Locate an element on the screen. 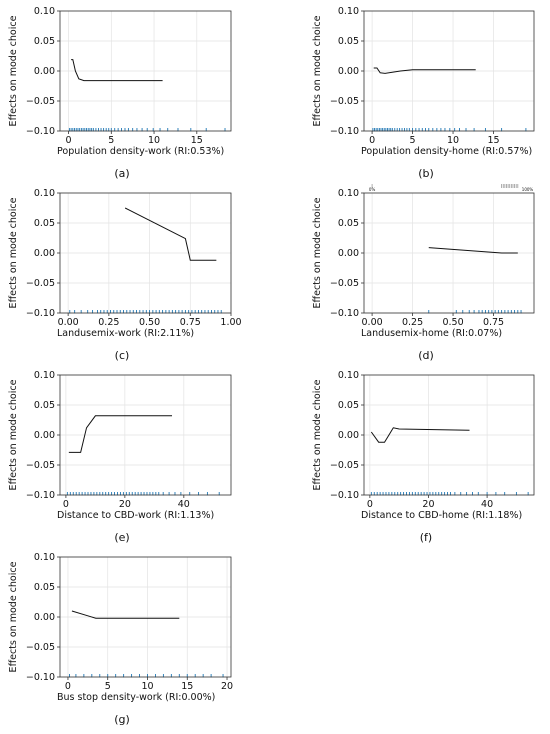 The image size is (550, 734). top-rug-label: 100% is located at coordinates (528, 189).